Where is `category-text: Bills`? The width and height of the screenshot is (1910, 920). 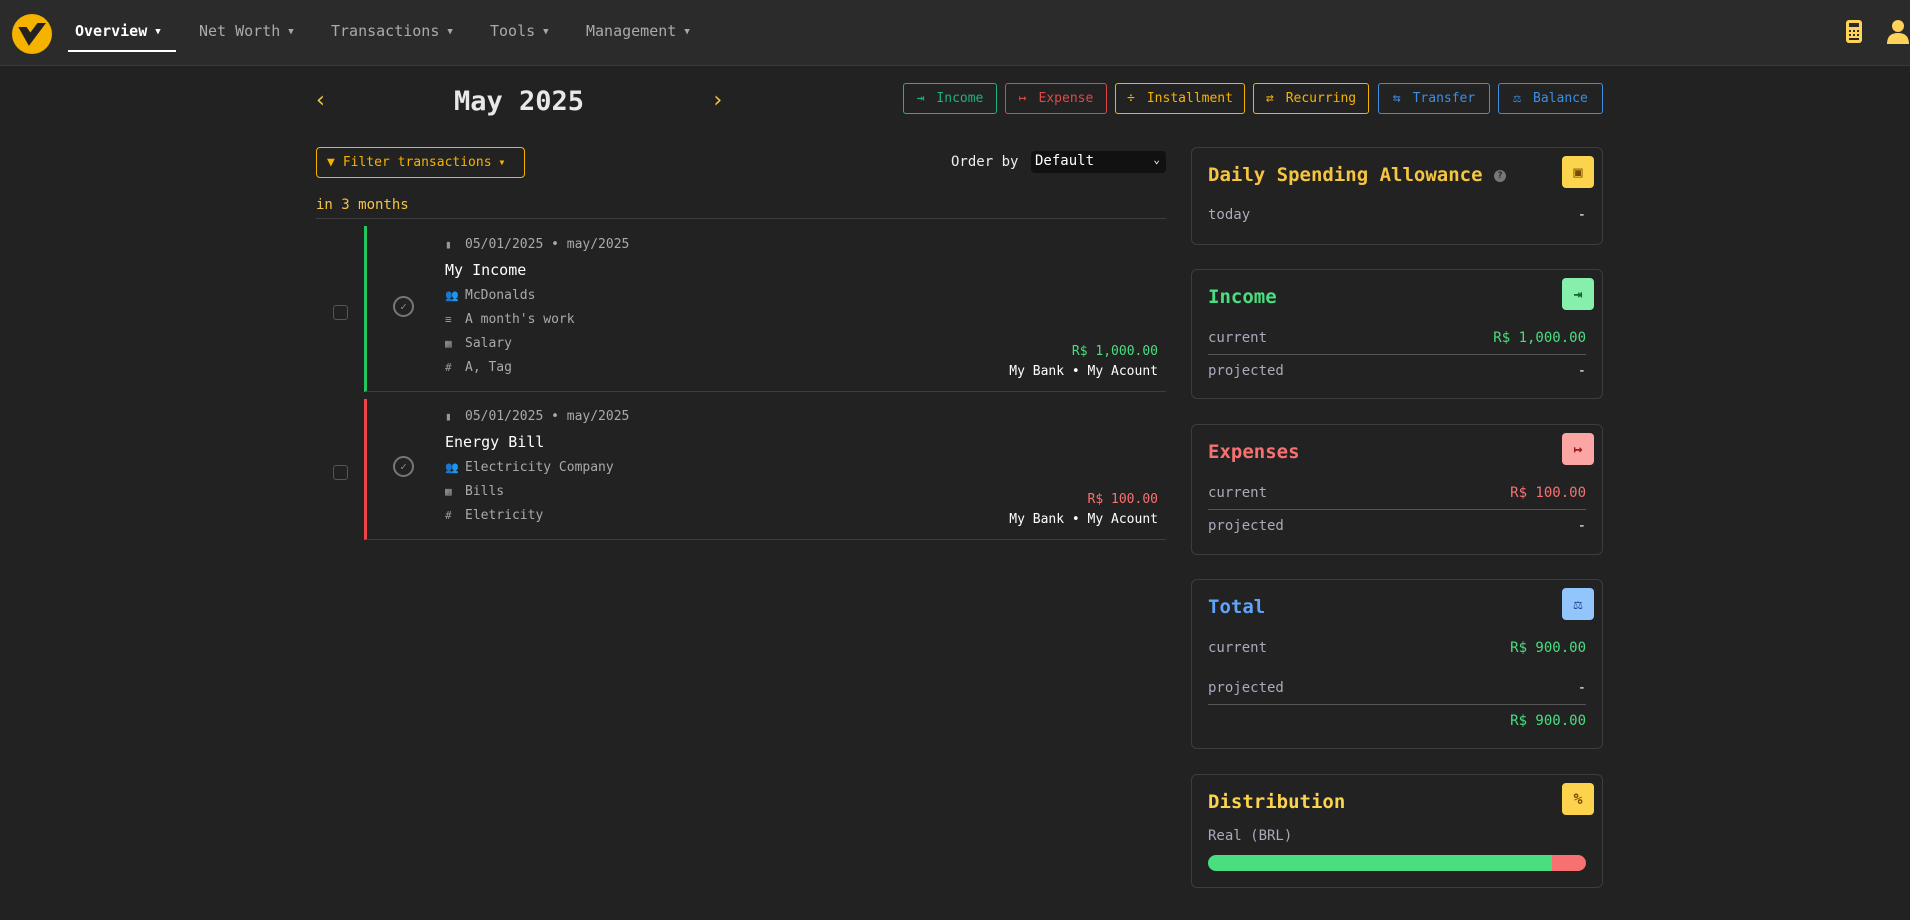 category-text: Bills is located at coordinates (485, 491).